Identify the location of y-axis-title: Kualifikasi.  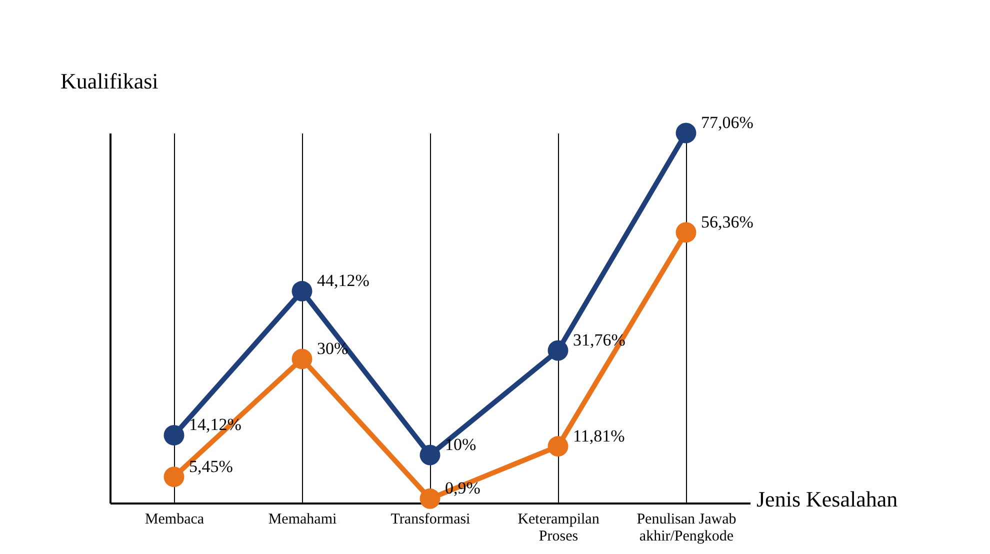
(109, 81).